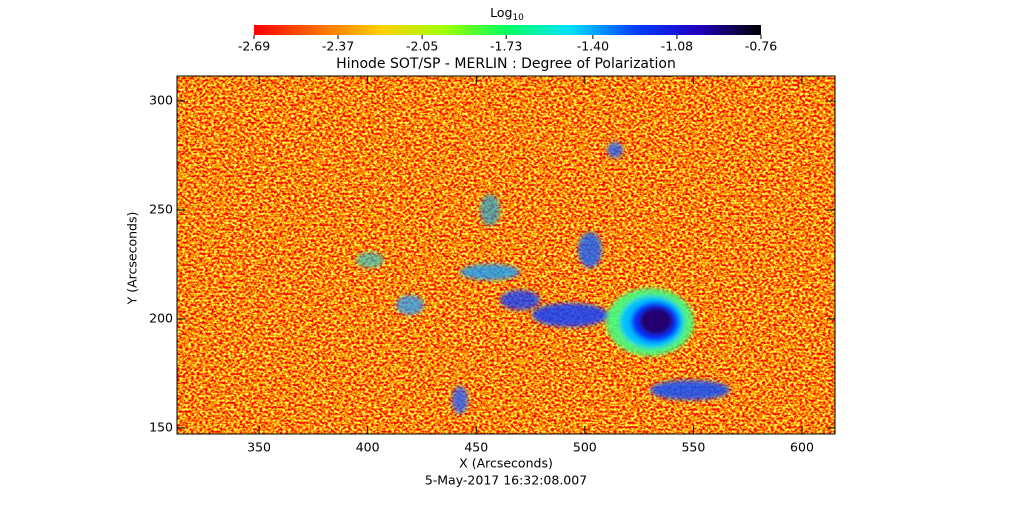  Describe the element at coordinates (338, 46) in the screenshot. I see `colorbar-tick-label: -2.37` at that location.